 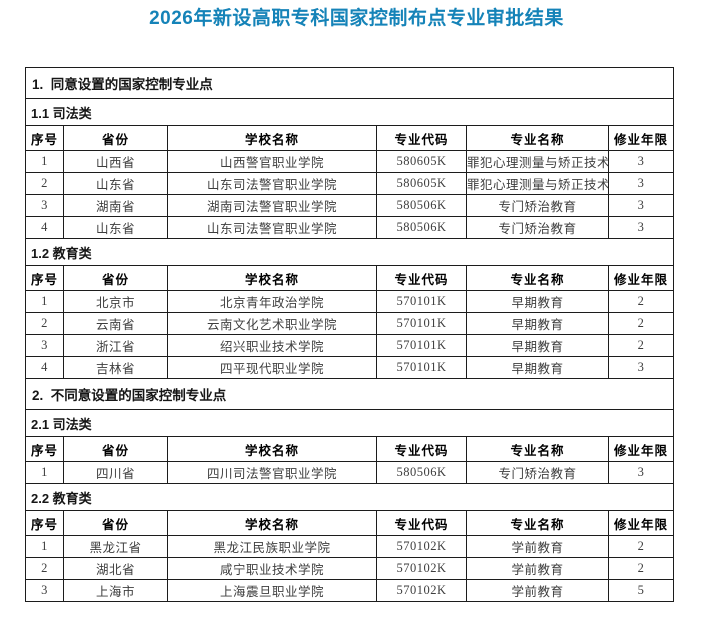 I want to click on table-row: 2 云南省 云南文化艺术职业学院 570101K 早期教育 2, so click(x=350, y=323).